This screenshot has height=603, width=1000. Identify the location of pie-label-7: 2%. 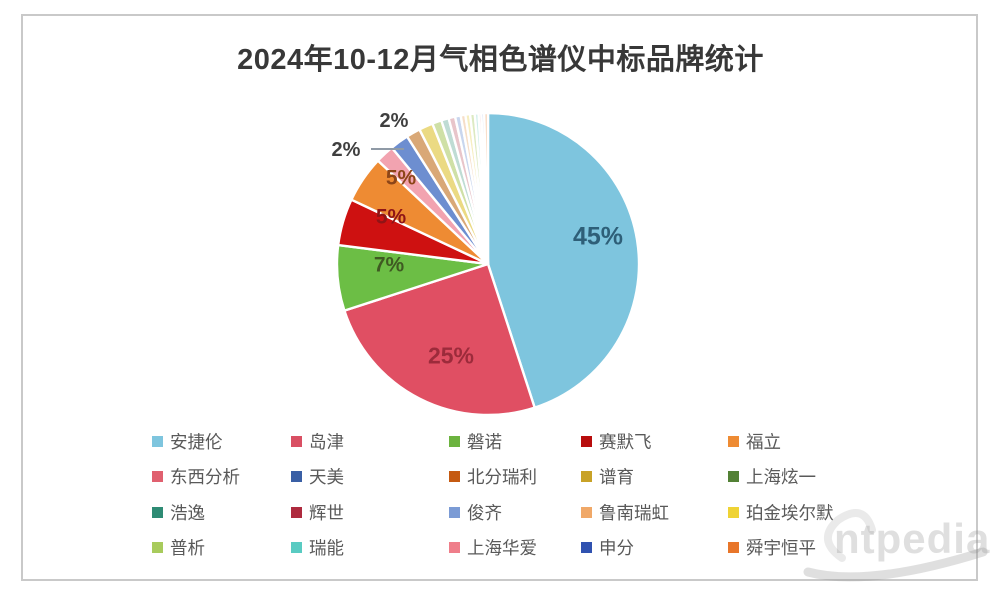
(394, 121).